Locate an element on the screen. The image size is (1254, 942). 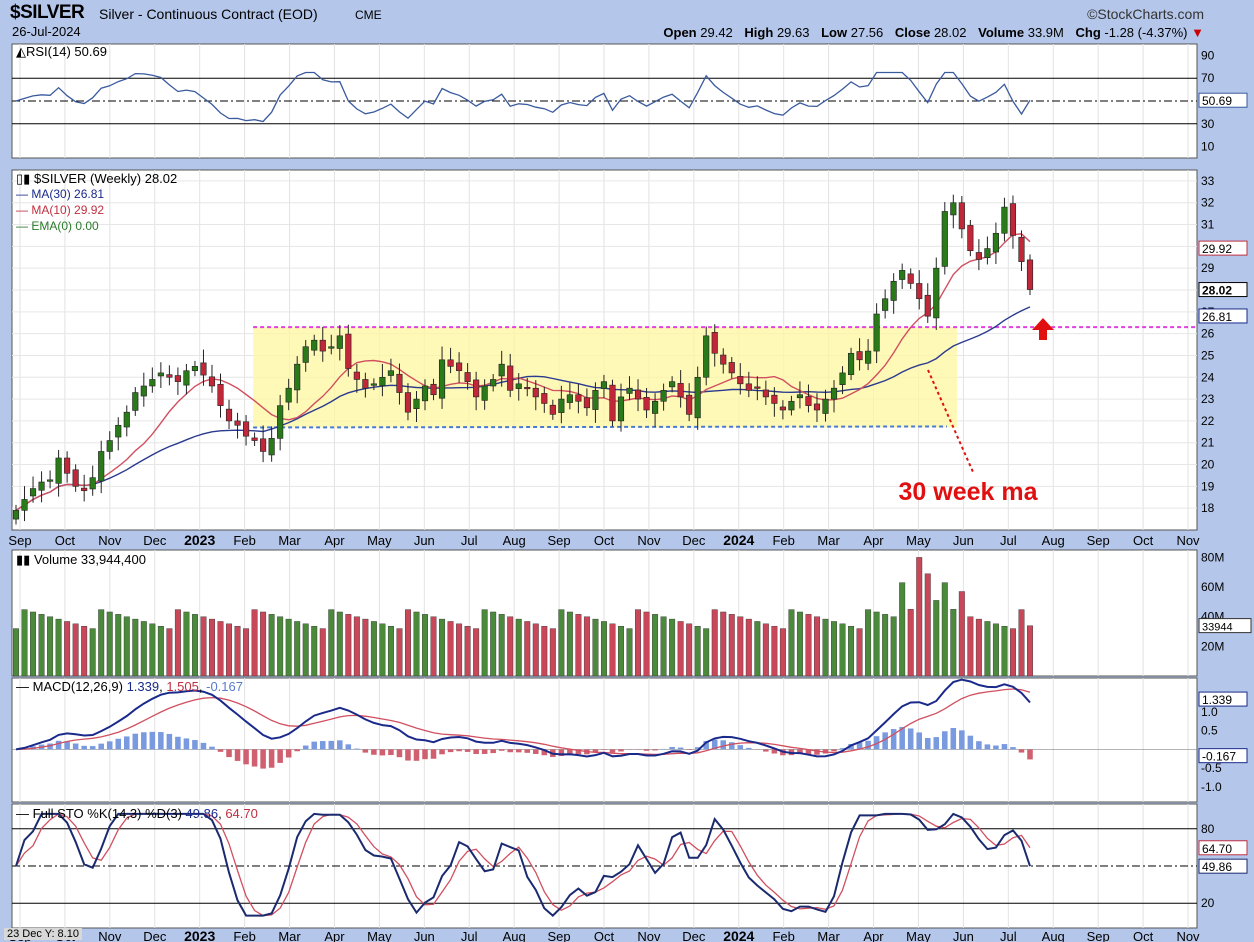
rsi-line is located at coordinates (523, 97).